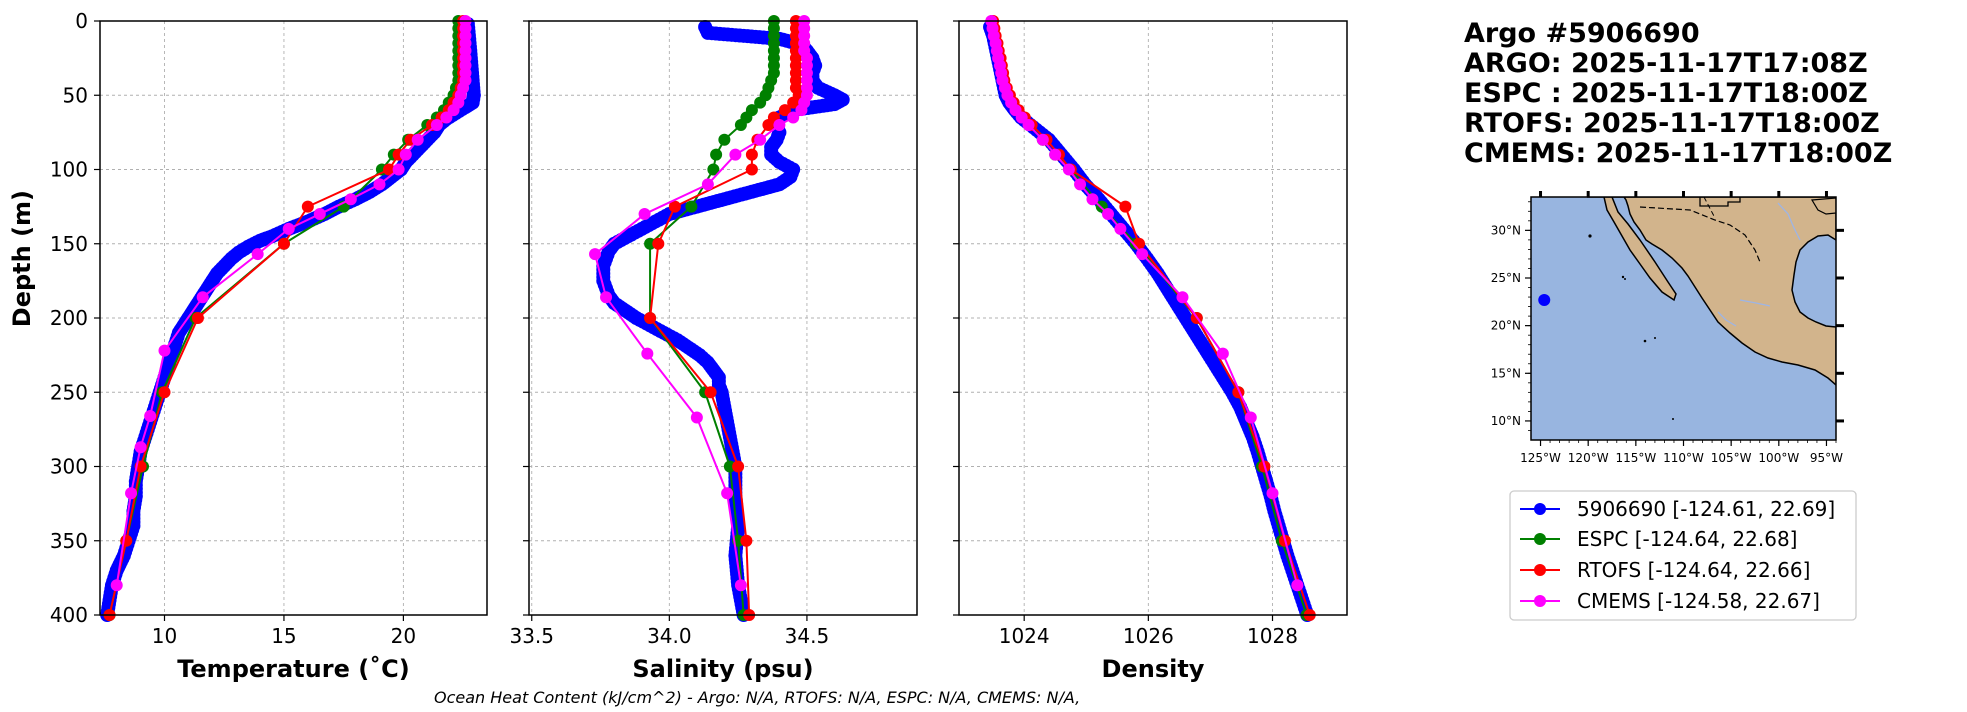 Image resolution: width=1967 pixels, height=712 pixels. Describe the element at coordinates (1506, 373) in the screenshot. I see `map-lat-label: 15°N` at that location.